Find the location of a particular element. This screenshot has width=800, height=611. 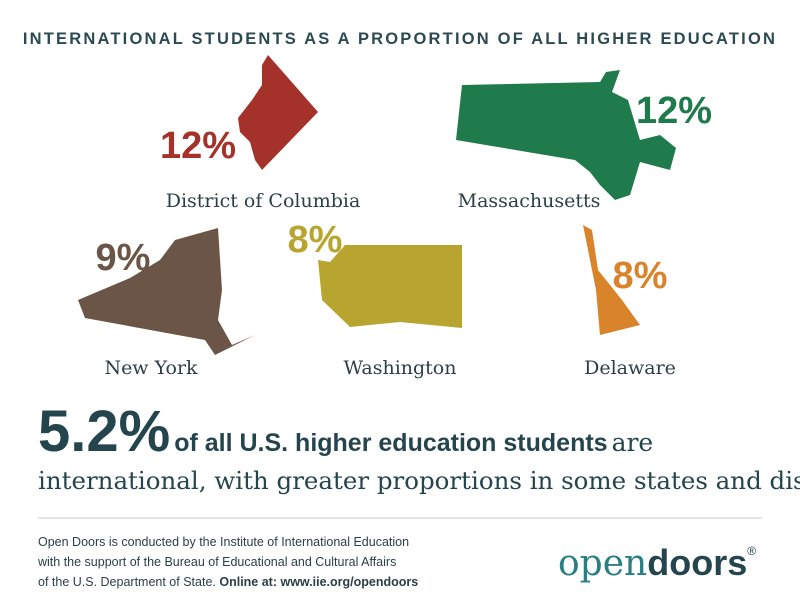

ma-shape is located at coordinates (566, 135).